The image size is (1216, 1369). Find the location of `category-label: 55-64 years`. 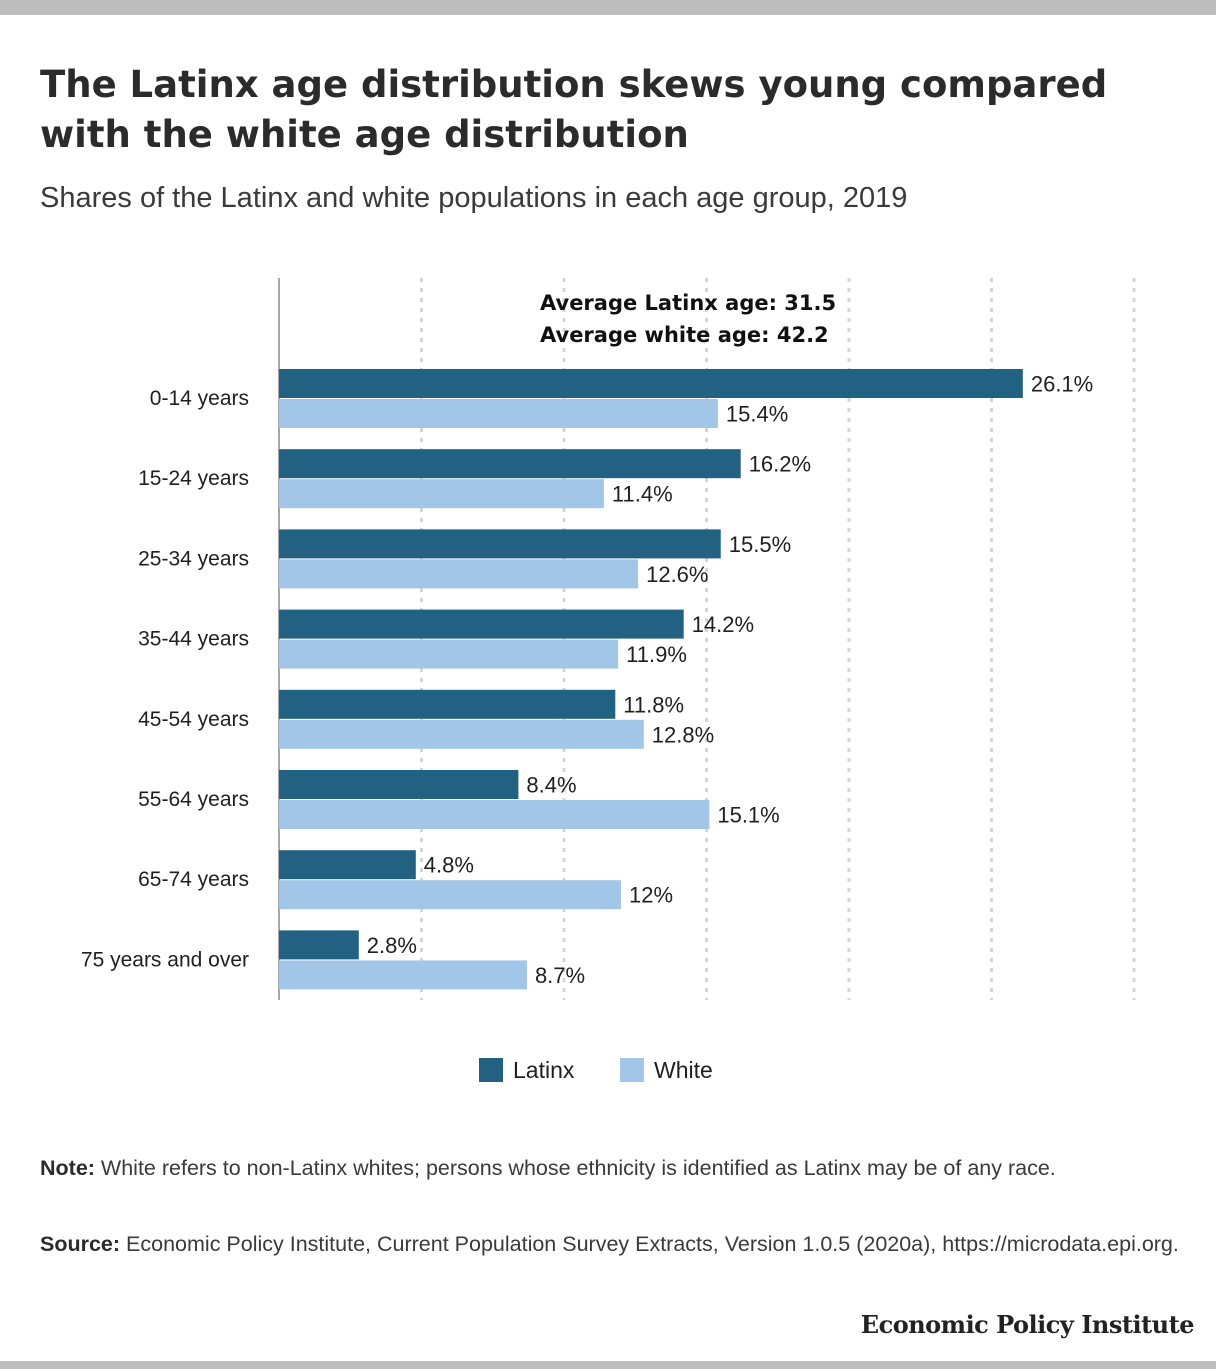

category-label: 55-64 years is located at coordinates (193, 799).